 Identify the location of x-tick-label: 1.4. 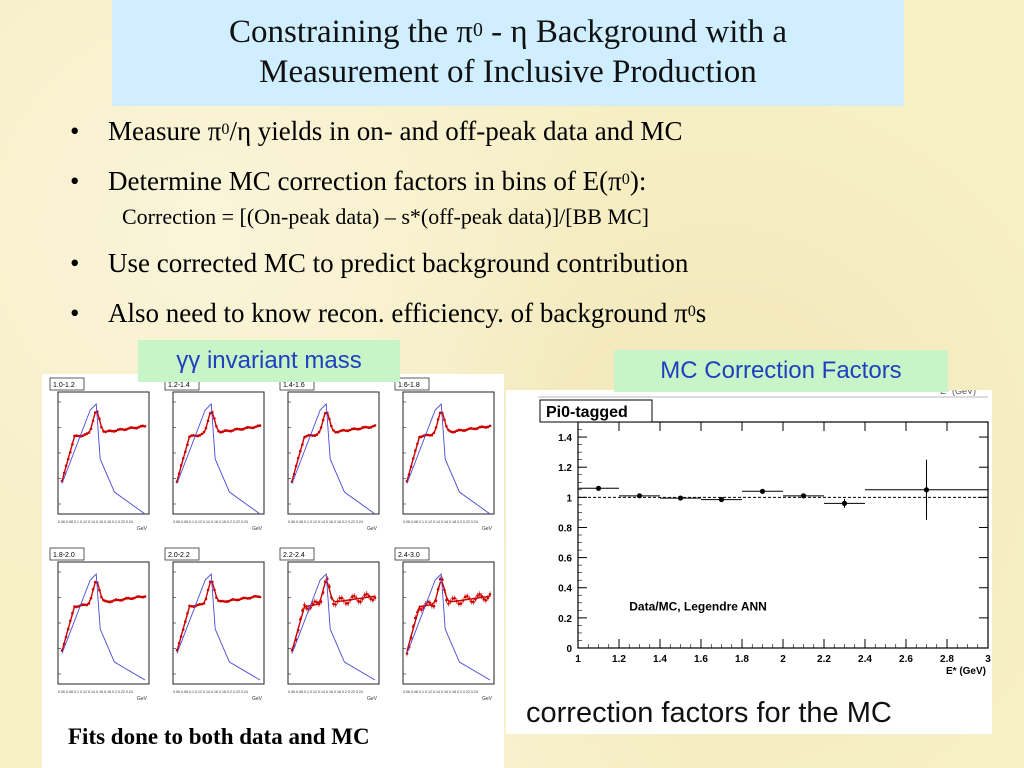
(660, 659).